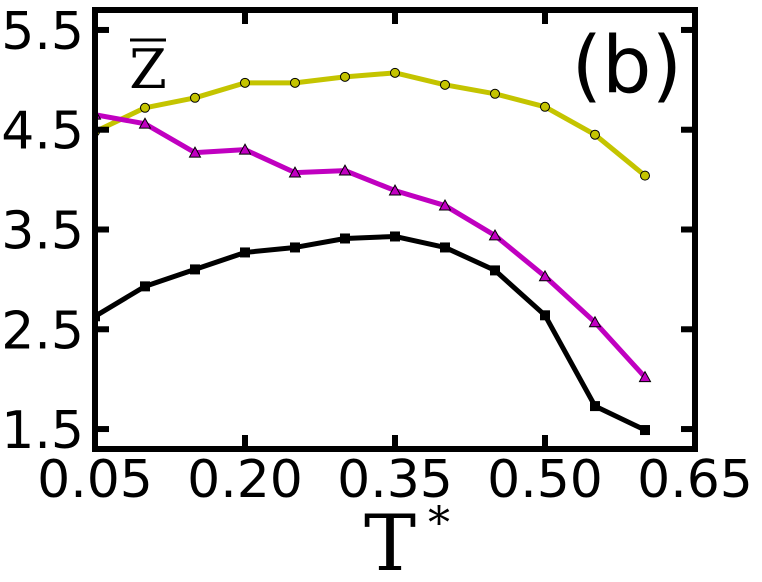  I want to click on x-axis-title: T, so click(390, 540).